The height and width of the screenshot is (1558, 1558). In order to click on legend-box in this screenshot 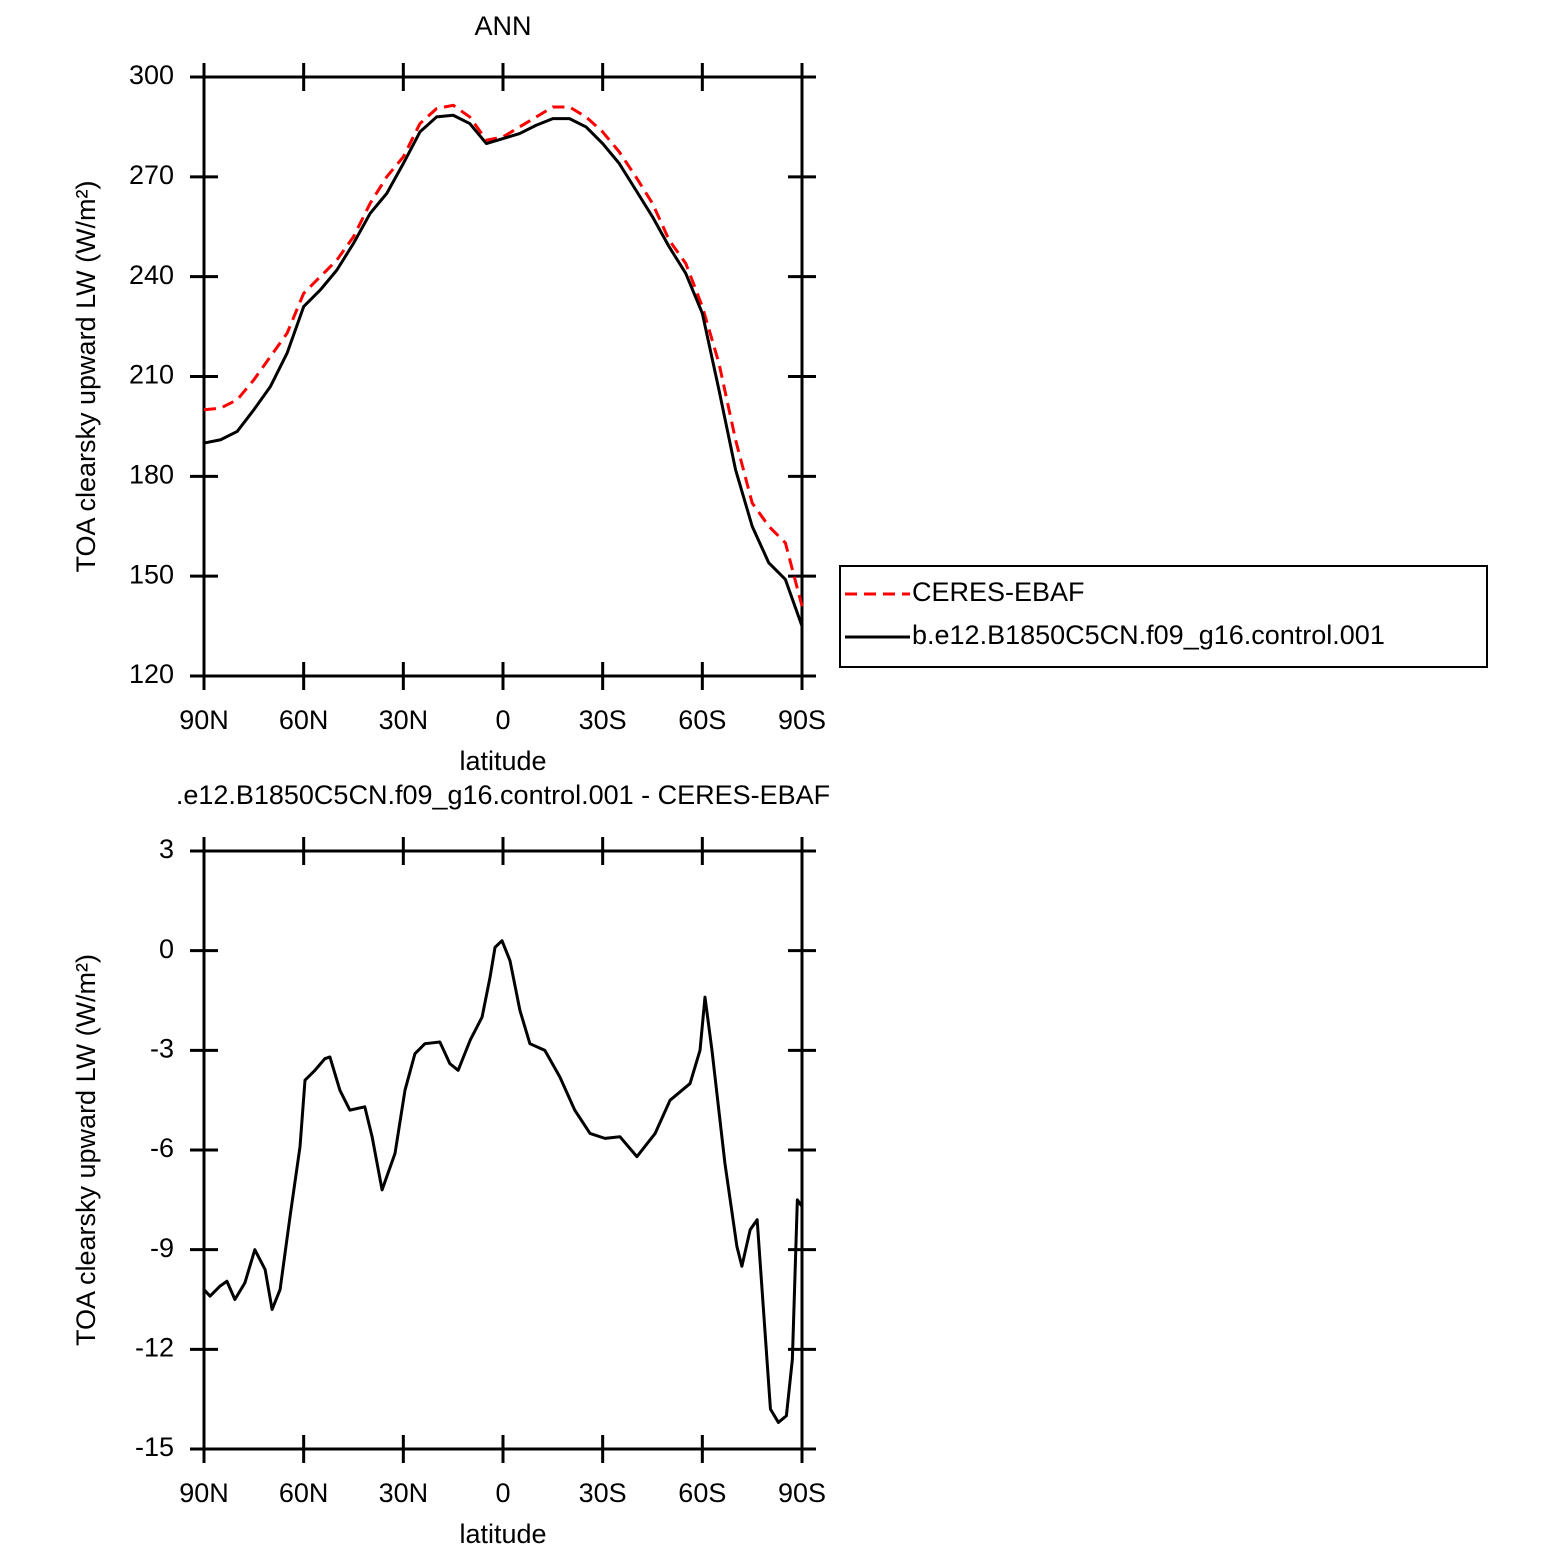, I will do `click(1163, 616)`.